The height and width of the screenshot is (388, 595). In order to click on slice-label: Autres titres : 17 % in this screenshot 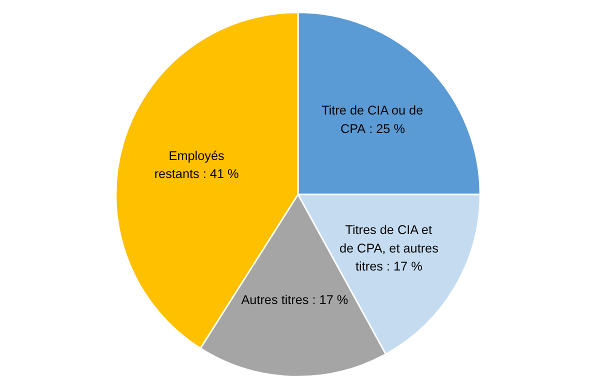, I will do `click(294, 300)`.